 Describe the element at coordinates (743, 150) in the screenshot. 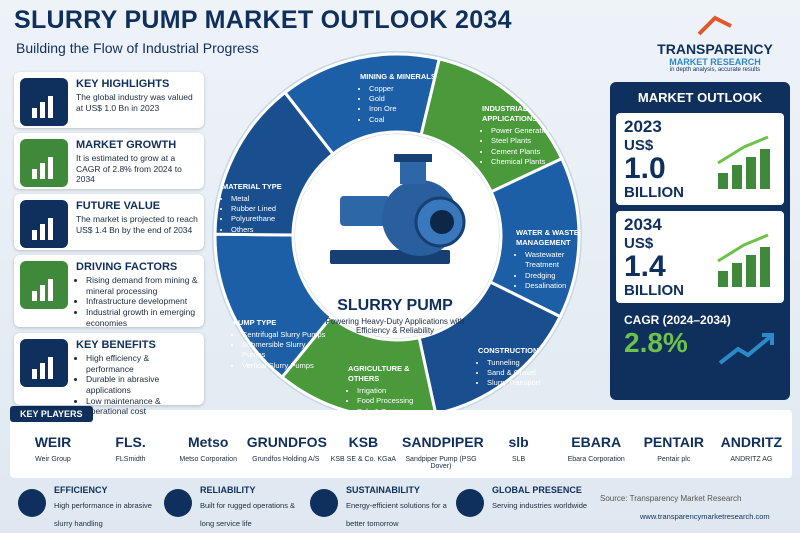

I see `growth-arrow` at that location.